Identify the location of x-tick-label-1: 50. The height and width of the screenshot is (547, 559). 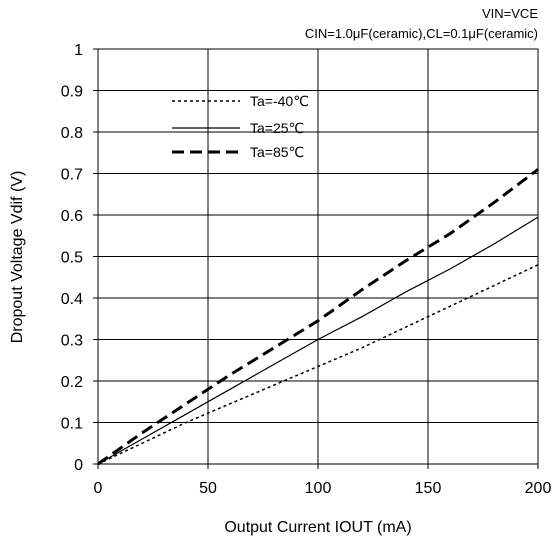
(208, 488).